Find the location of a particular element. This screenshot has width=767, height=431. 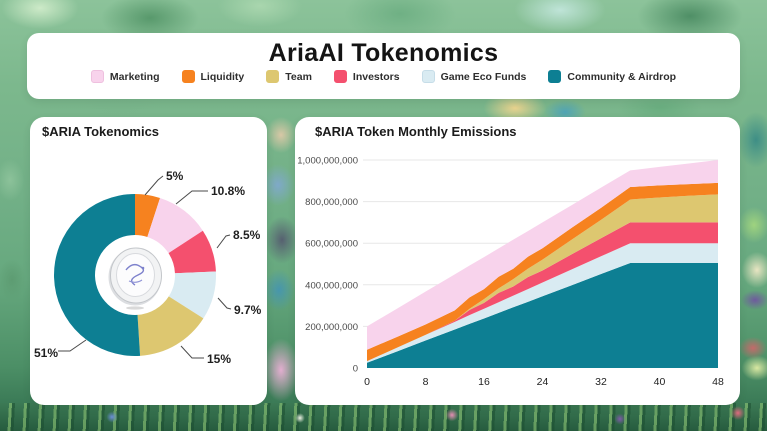

y-tick-label: 200,000,000 is located at coordinates (331, 327).